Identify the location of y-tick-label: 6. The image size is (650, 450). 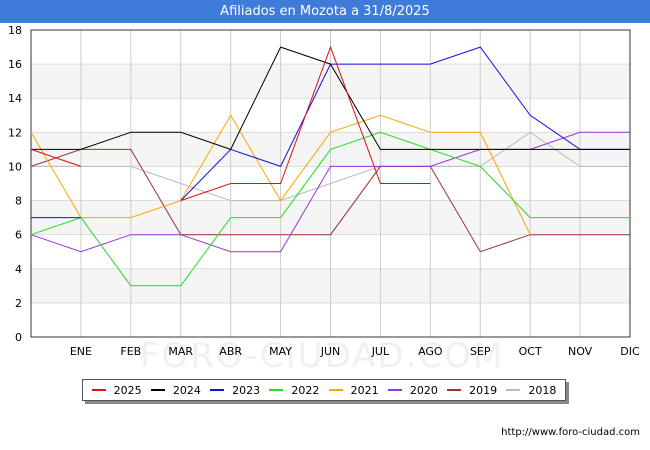
(18, 235).